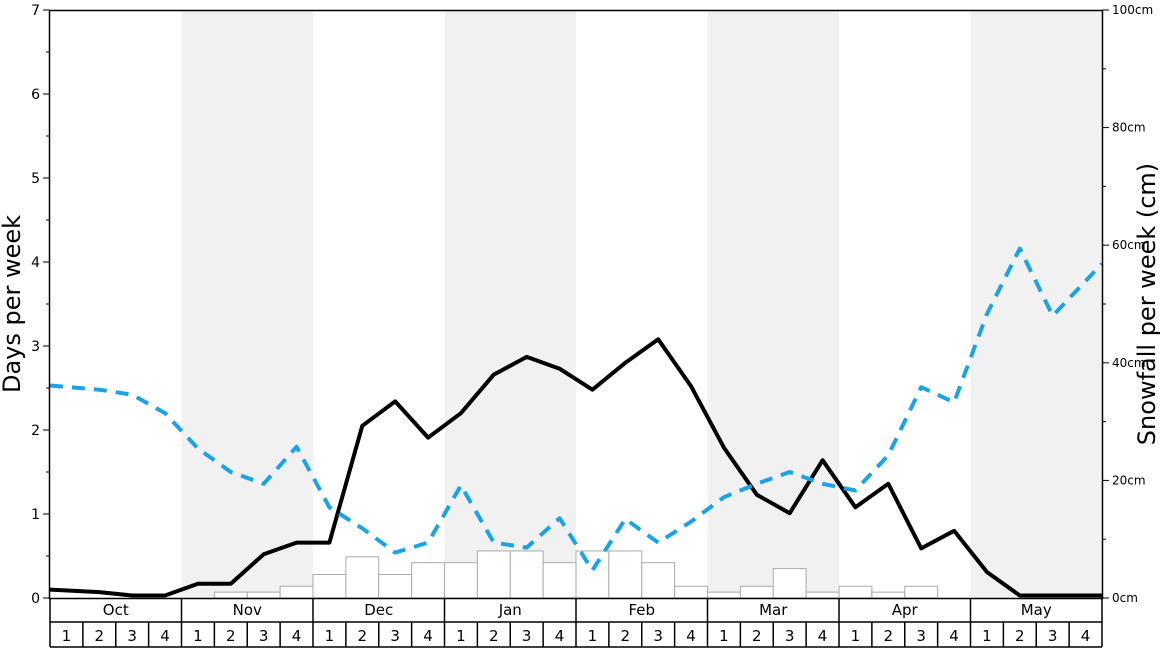  I want to click on month-label: Nov, so click(247, 610).